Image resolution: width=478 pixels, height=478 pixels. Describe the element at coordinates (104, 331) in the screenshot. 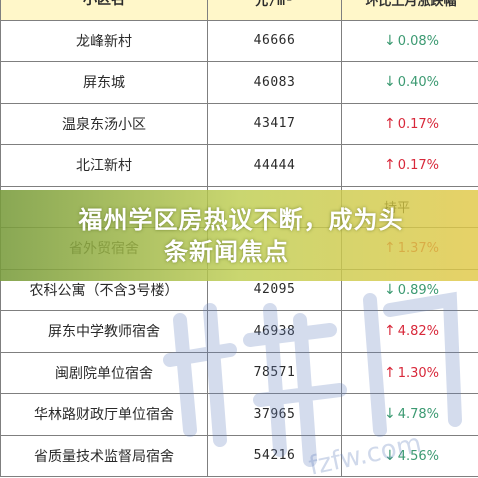

I see `community-name-cell: 屏东中学教师宿舍` at that location.